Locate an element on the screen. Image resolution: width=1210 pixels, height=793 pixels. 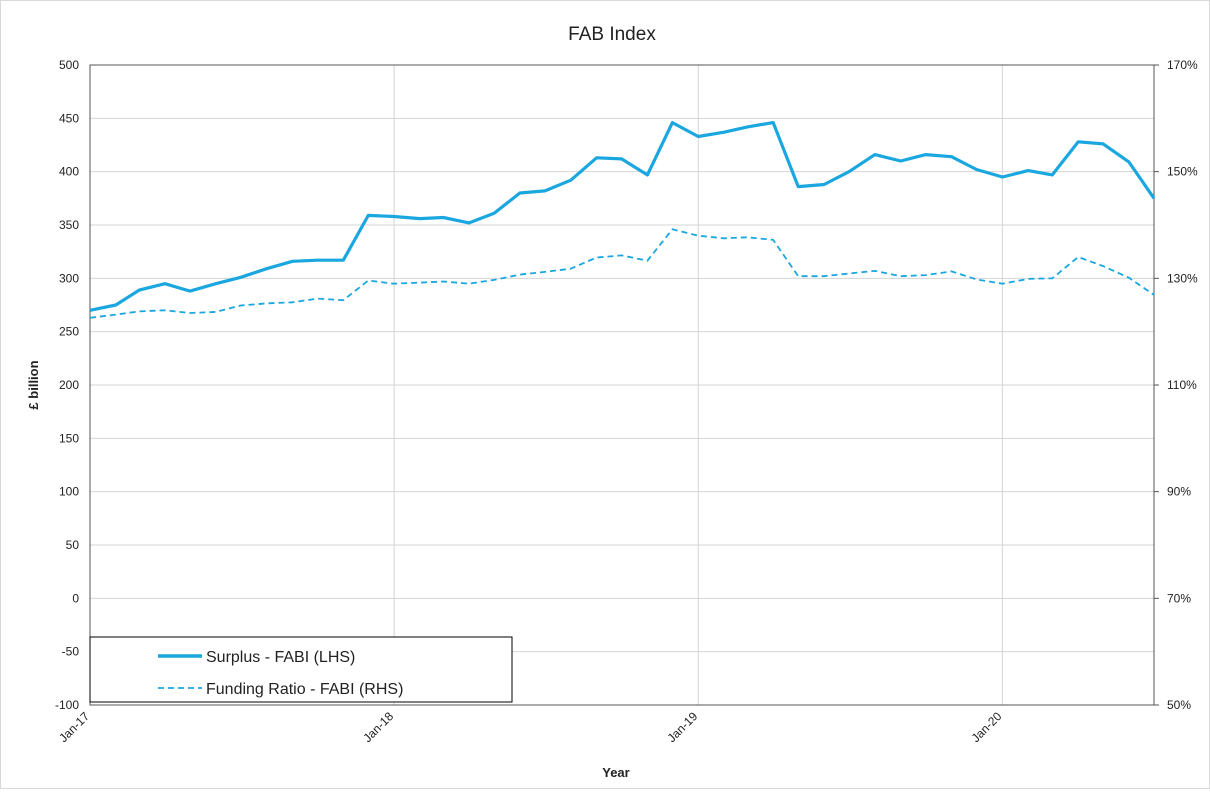
y2-tick-label: 50% is located at coordinates (1179, 705).